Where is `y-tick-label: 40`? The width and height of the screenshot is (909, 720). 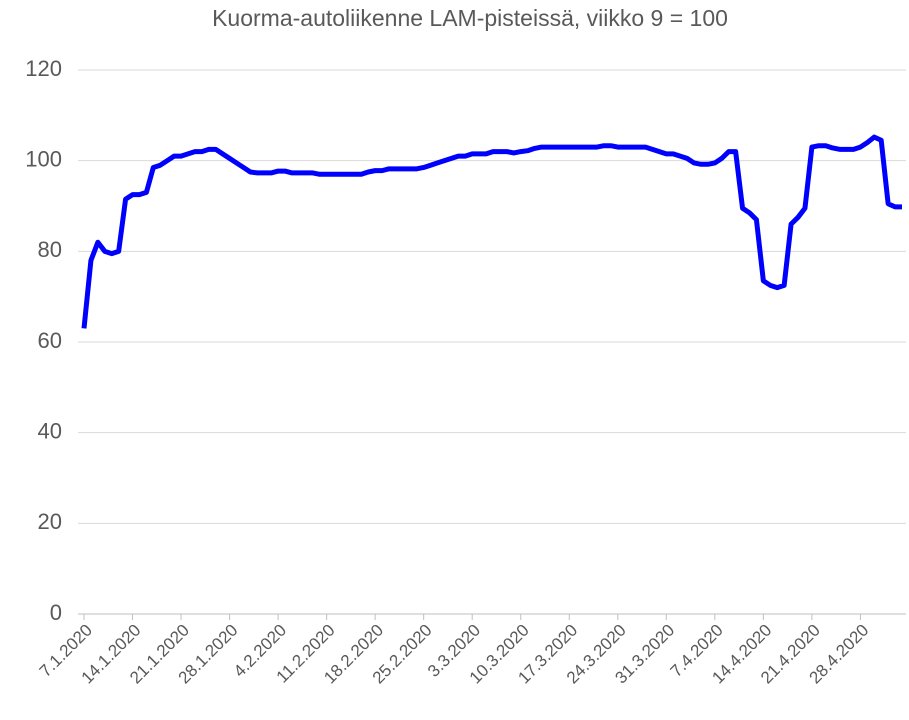 y-tick-label: 40 is located at coordinates (50, 430).